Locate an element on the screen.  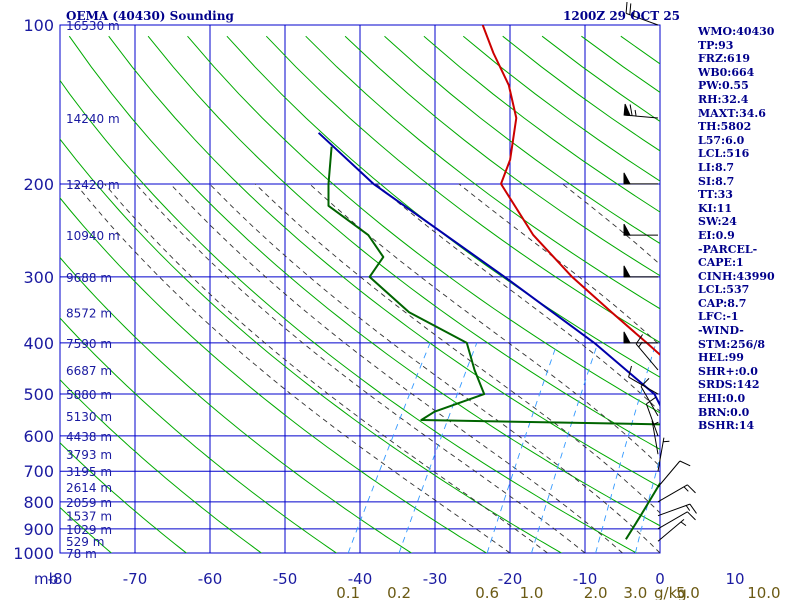
index-line: SRDS:142 is located at coordinates (729, 385).